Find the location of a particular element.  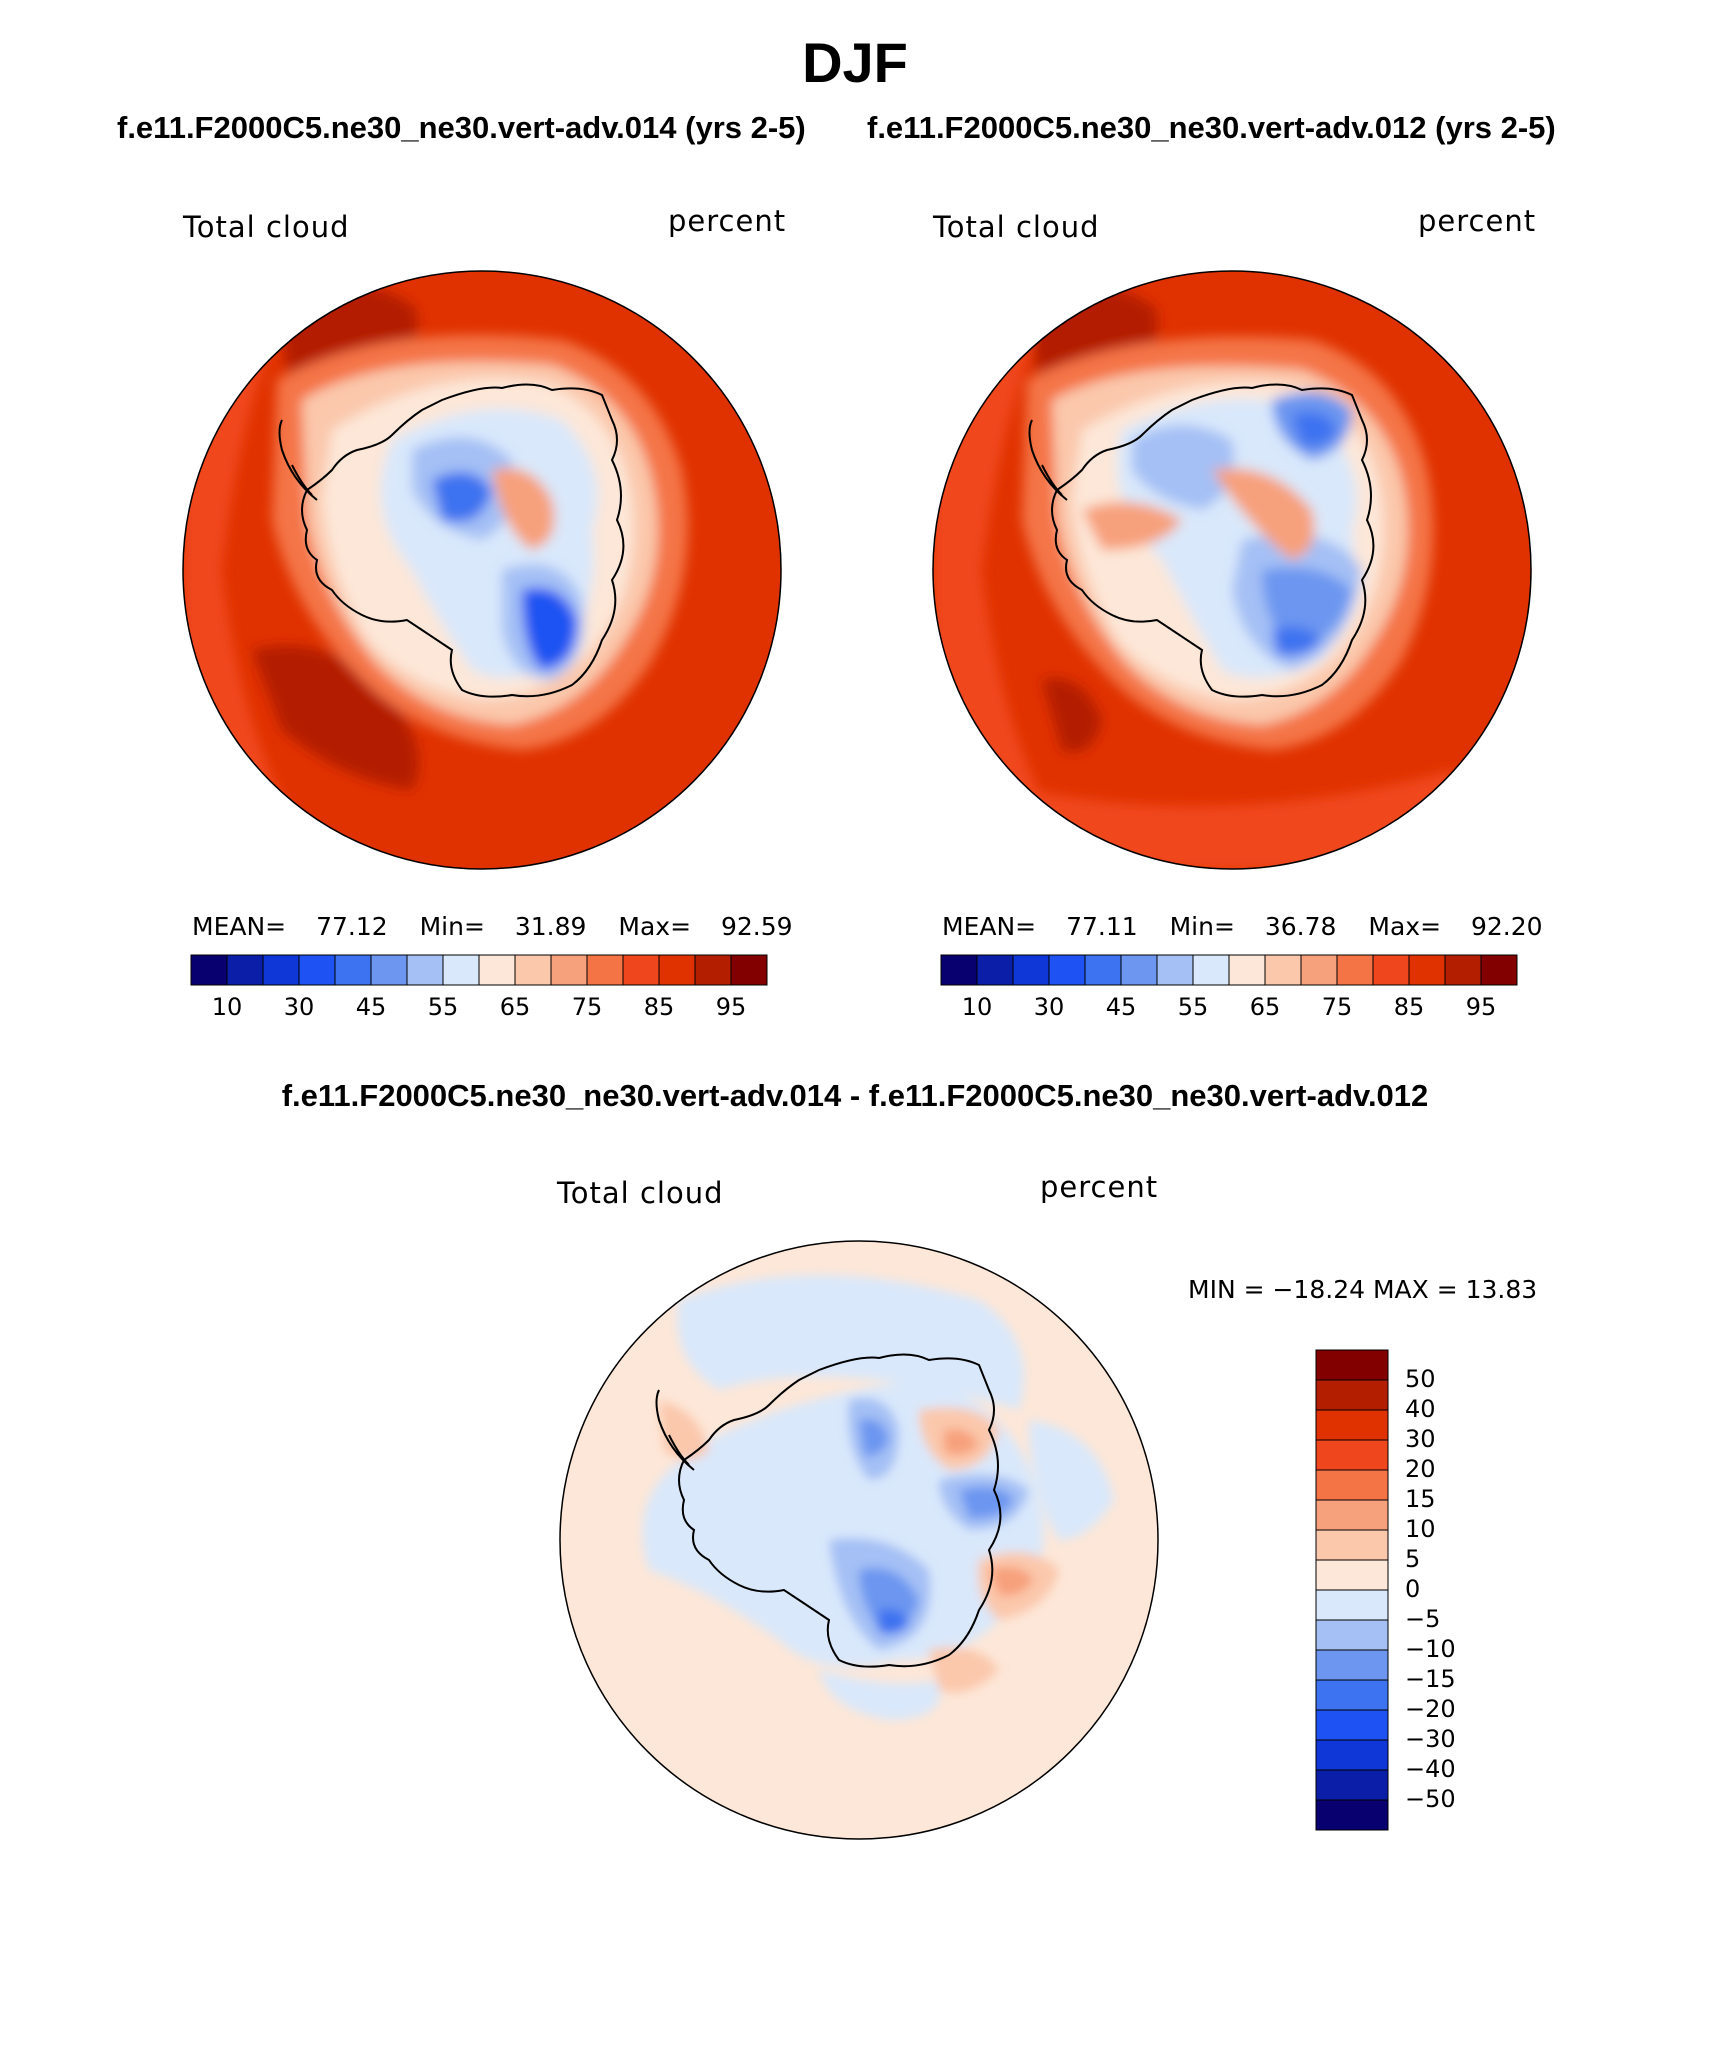

panel3-coastline is located at coordinates (840, 1510).